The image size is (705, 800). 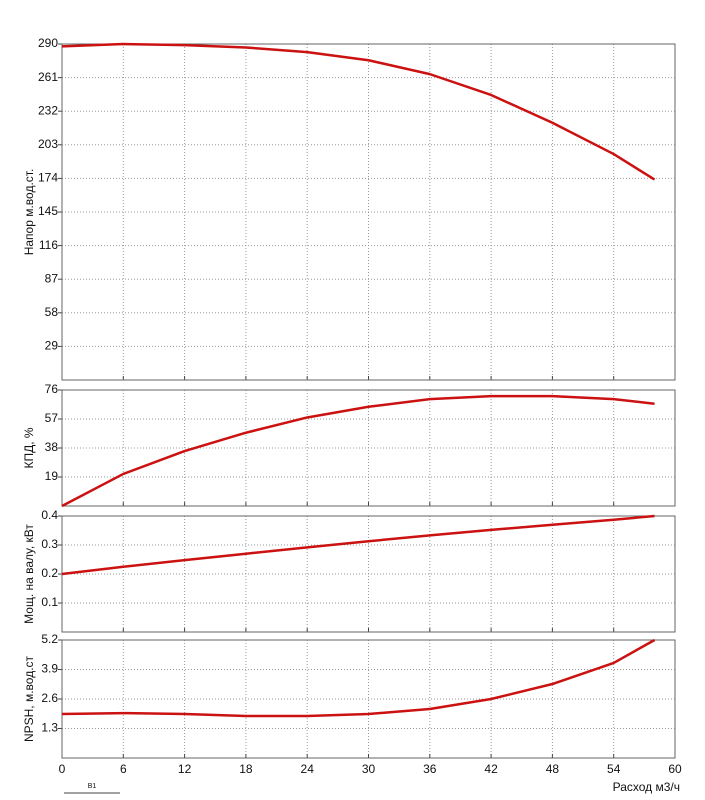 I want to click on y-tick-label: 174, so click(x=48, y=178).